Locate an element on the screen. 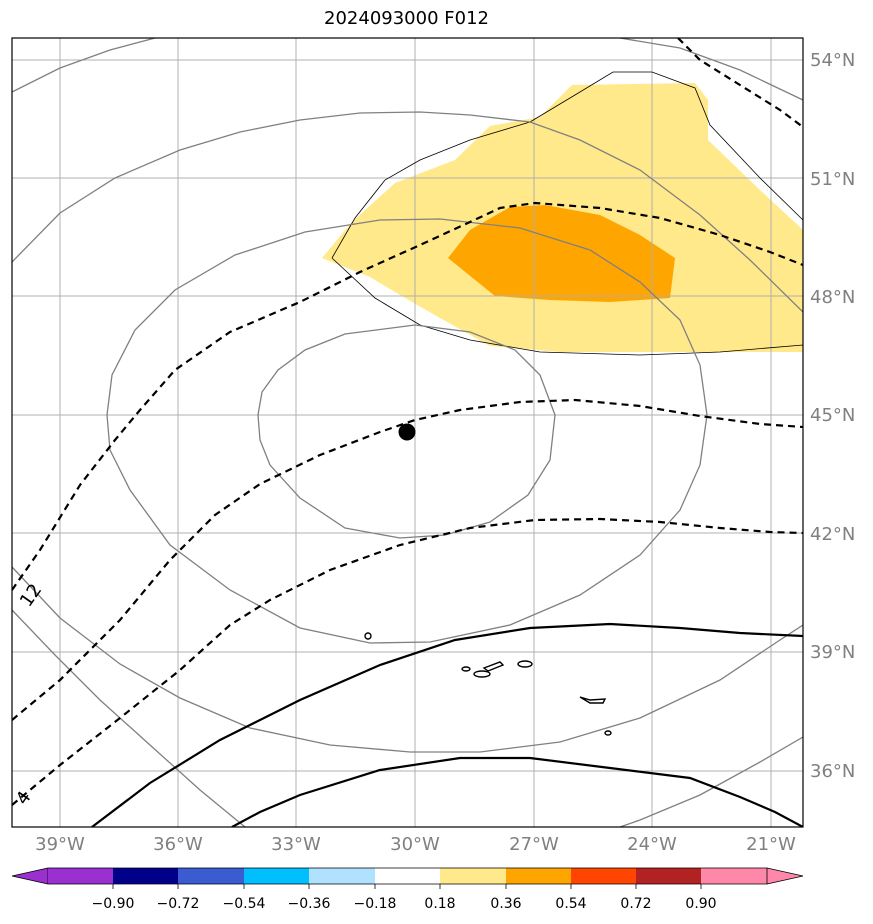  lat-label: 36°N is located at coordinates (832, 771).